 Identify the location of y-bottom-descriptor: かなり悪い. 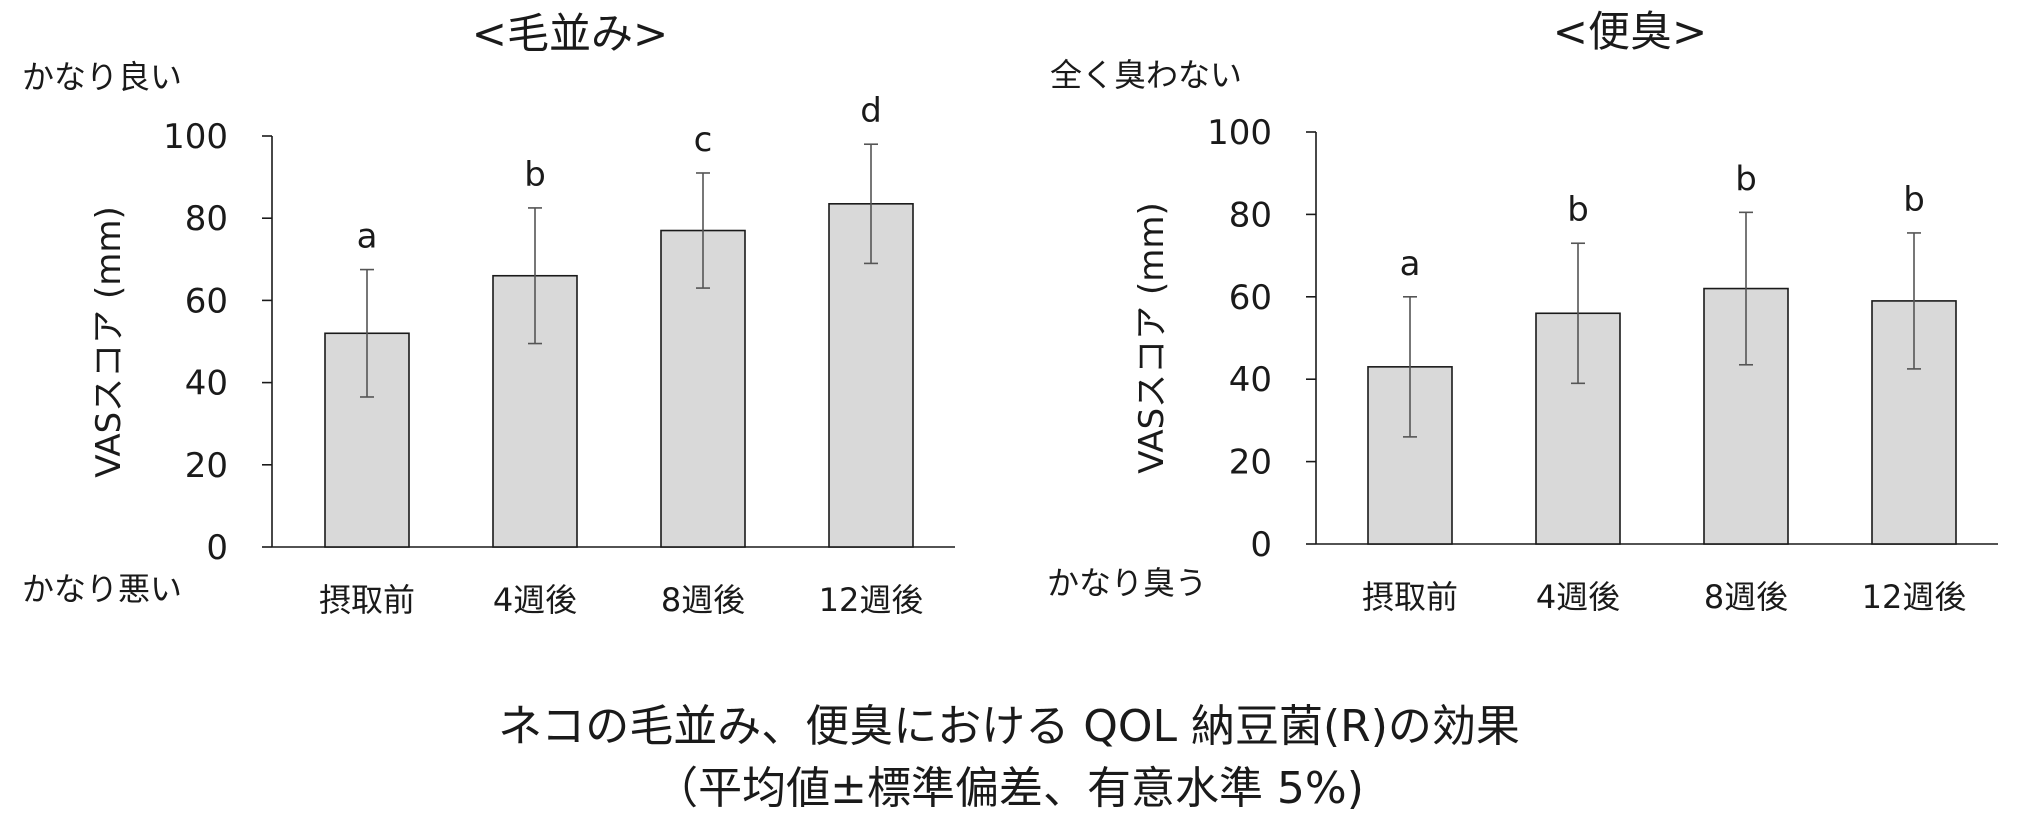
(102, 589).